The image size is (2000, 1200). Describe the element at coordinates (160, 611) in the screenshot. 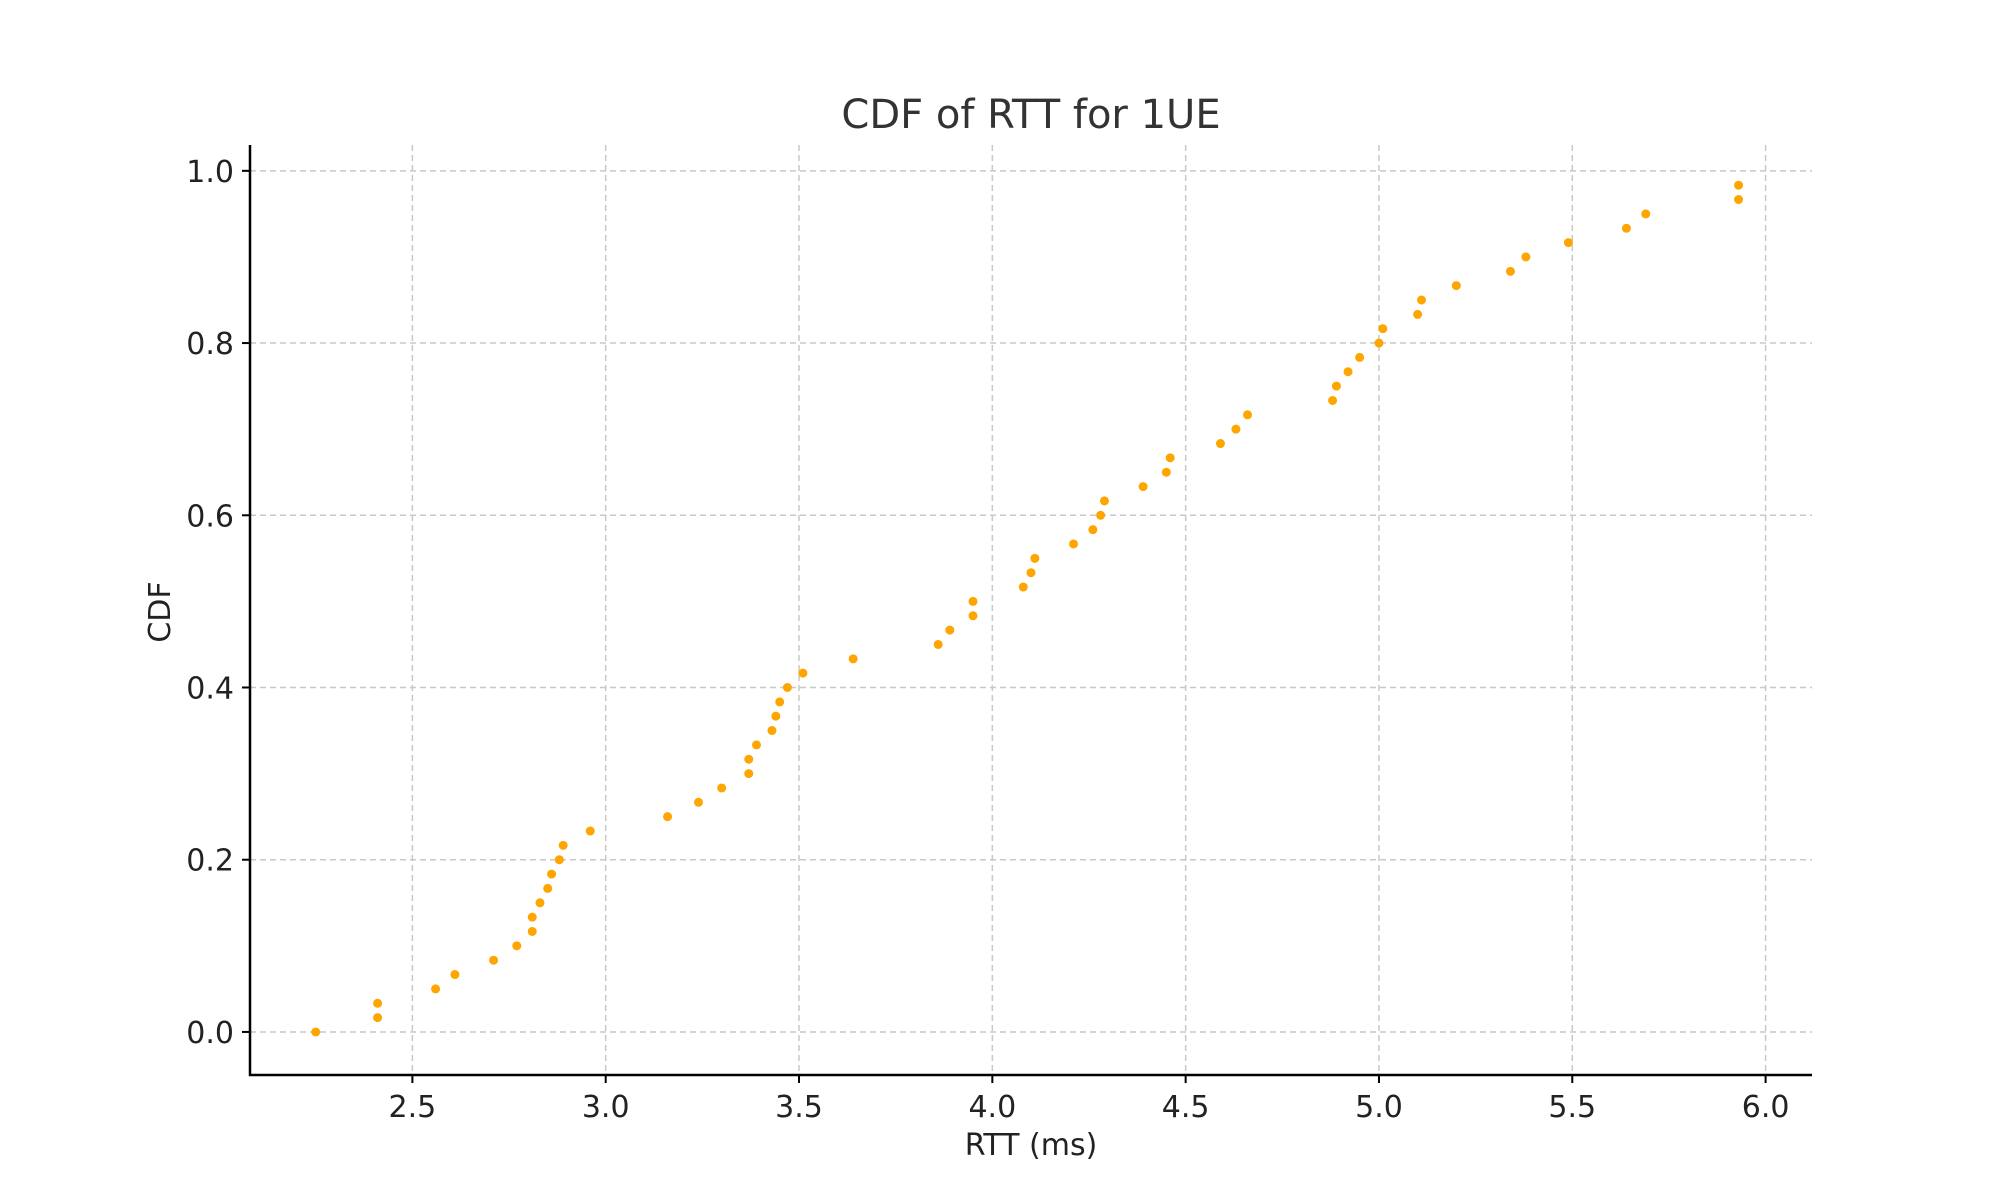

I see `y-axis-label: CDF` at that location.